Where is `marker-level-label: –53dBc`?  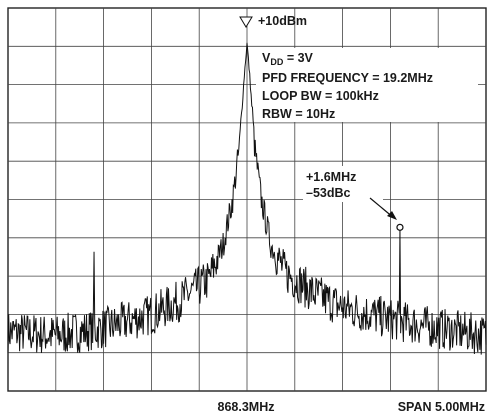
marker-level-label: –53dBc is located at coordinates (328, 193).